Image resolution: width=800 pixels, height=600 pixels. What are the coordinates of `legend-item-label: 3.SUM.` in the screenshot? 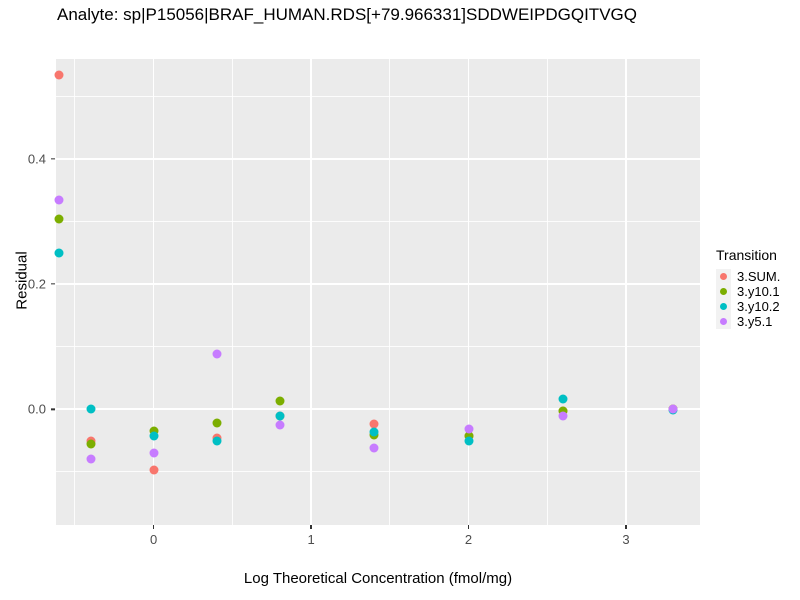 It's located at (759, 276).